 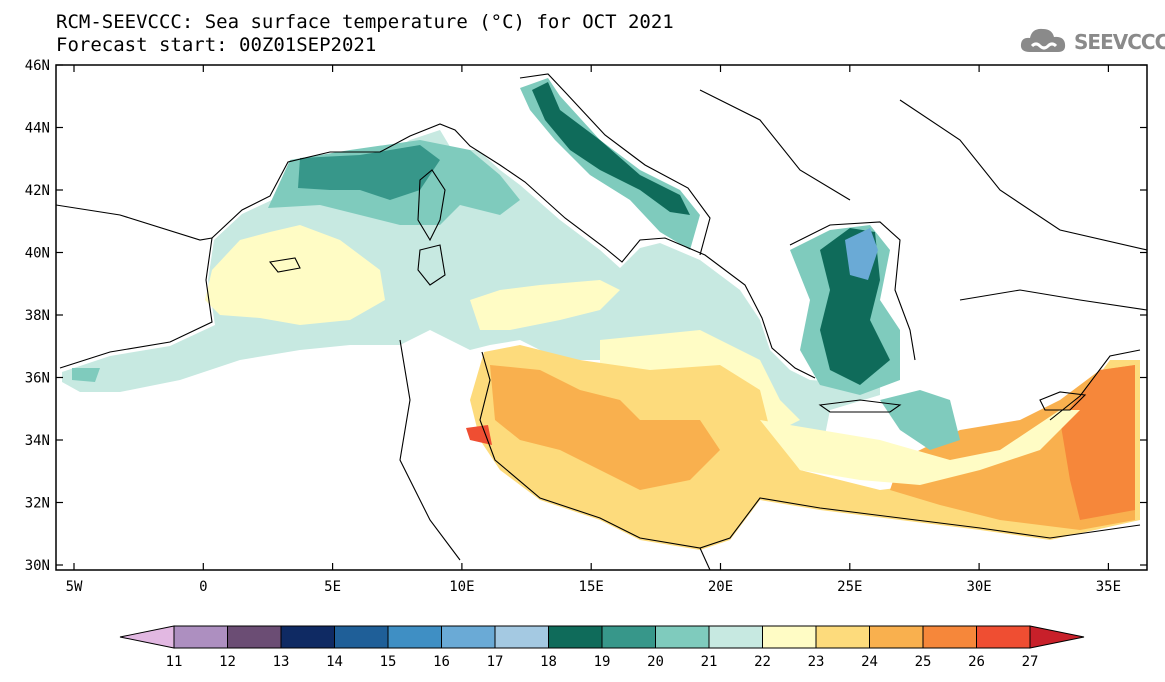 What do you see at coordinates (709, 662) in the screenshot?
I see `colorbar-label: 21` at bounding box center [709, 662].